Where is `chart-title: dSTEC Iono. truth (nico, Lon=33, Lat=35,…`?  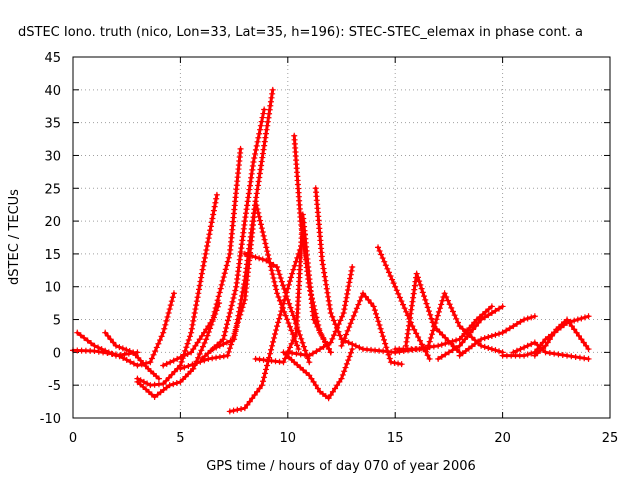 chart-title: dSTEC Iono. truth (nico, Lon=33, Lat=35,… is located at coordinates (300, 32).